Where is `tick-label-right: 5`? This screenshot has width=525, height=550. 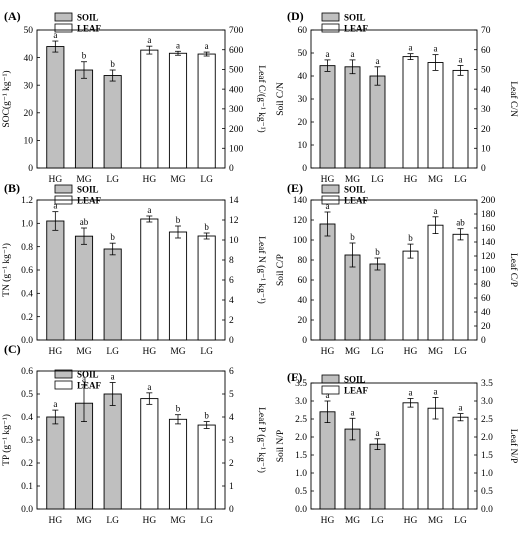
tick-label-right: 5 is located at coordinates (231, 395).